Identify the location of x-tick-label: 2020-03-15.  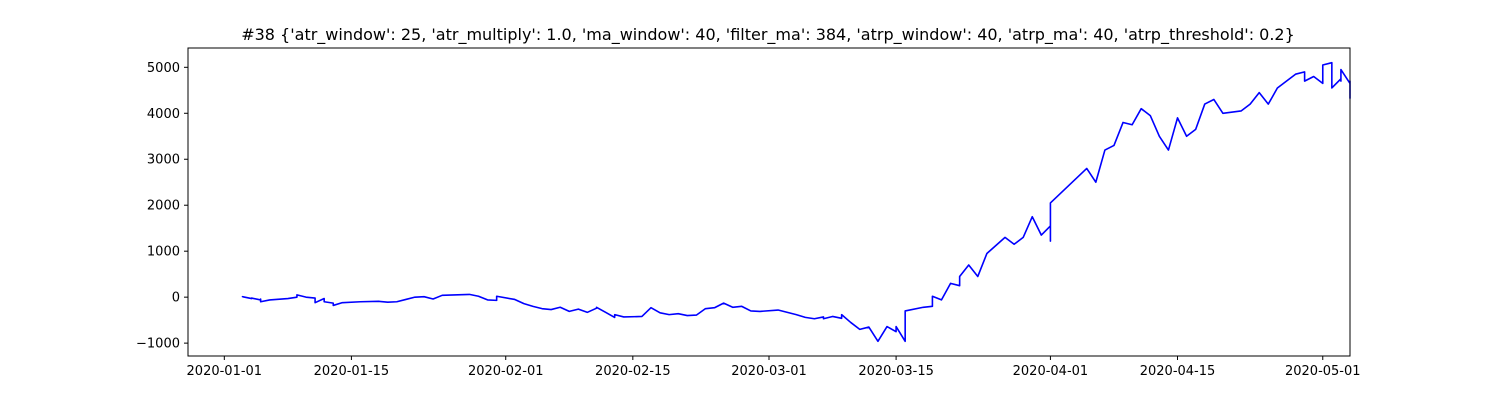
(896, 371).